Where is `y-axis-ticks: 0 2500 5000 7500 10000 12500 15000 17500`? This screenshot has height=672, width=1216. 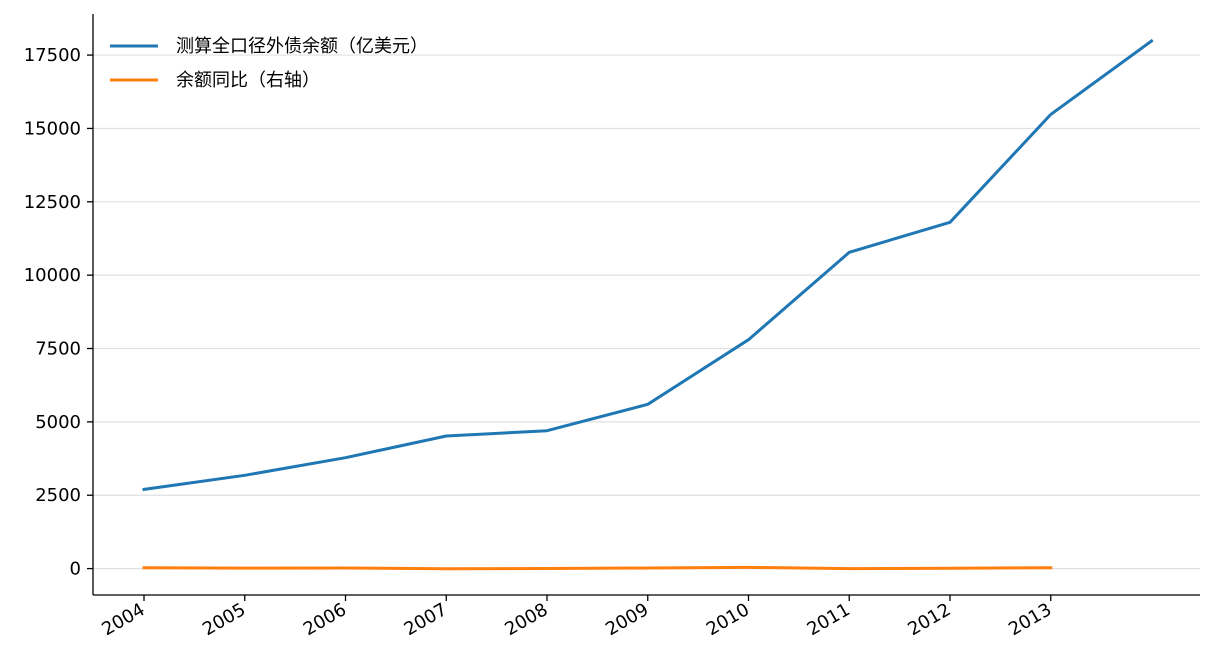
y-axis-ticks: 0 2500 5000 7500 10000 12500 15000 17500 is located at coordinates (58, 312).